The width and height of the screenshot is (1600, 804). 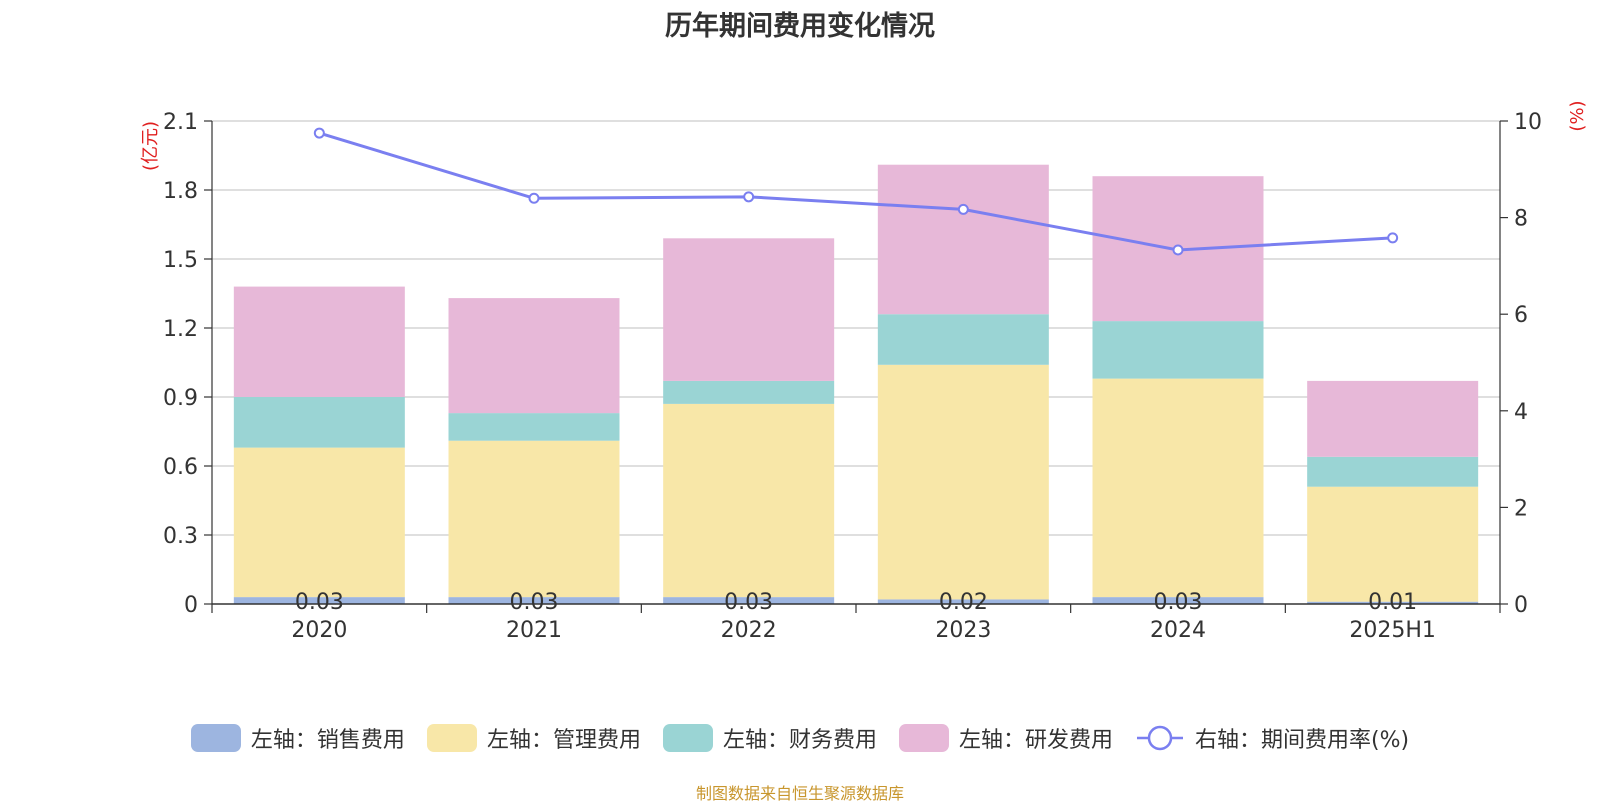 I want to click on y-left-tick-label: 1.2, so click(x=180, y=329).